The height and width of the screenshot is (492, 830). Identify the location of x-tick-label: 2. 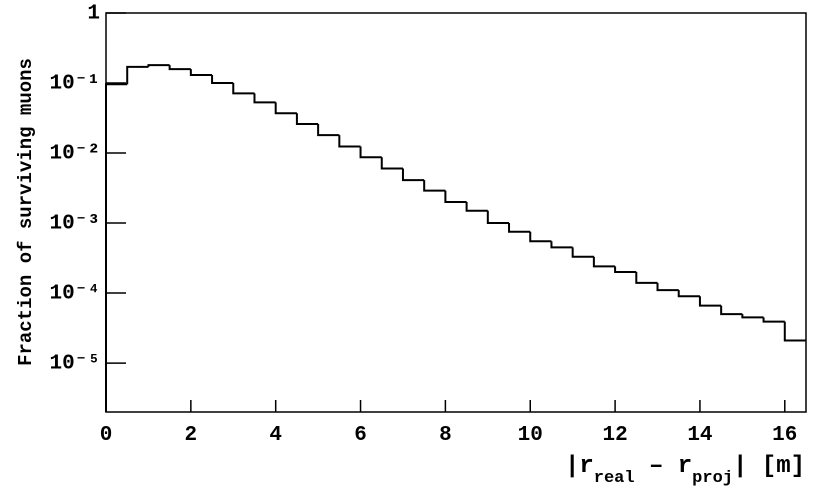
(191, 435).